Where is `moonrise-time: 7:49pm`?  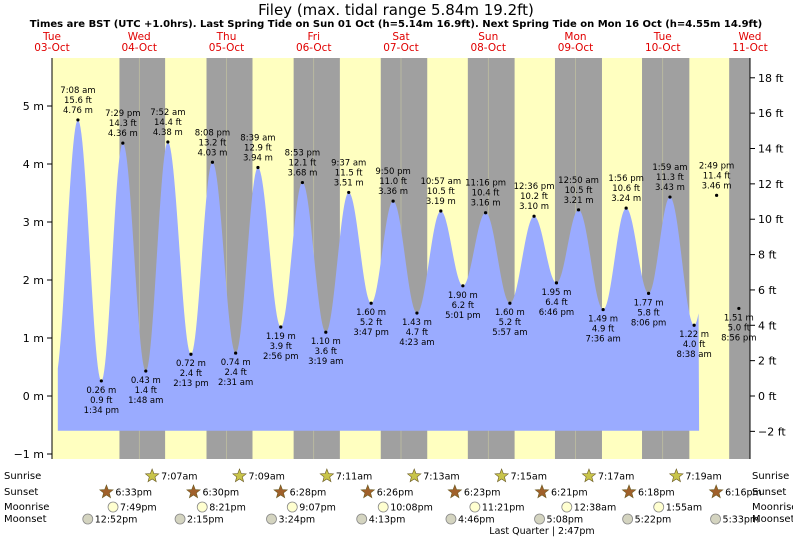 moonrise-time: 7:49pm is located at coordinates (138, 508).